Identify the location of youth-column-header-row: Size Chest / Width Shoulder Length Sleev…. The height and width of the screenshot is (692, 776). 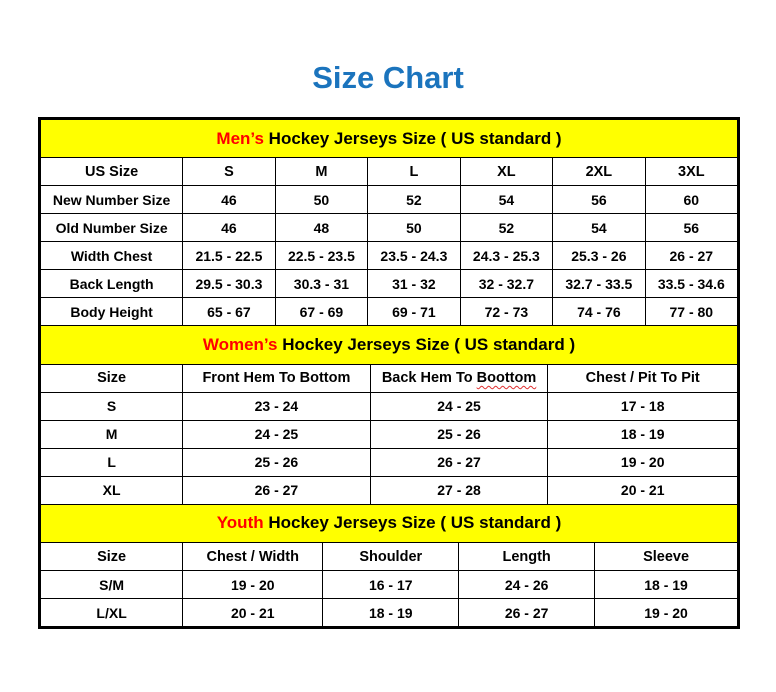
(388, 556).